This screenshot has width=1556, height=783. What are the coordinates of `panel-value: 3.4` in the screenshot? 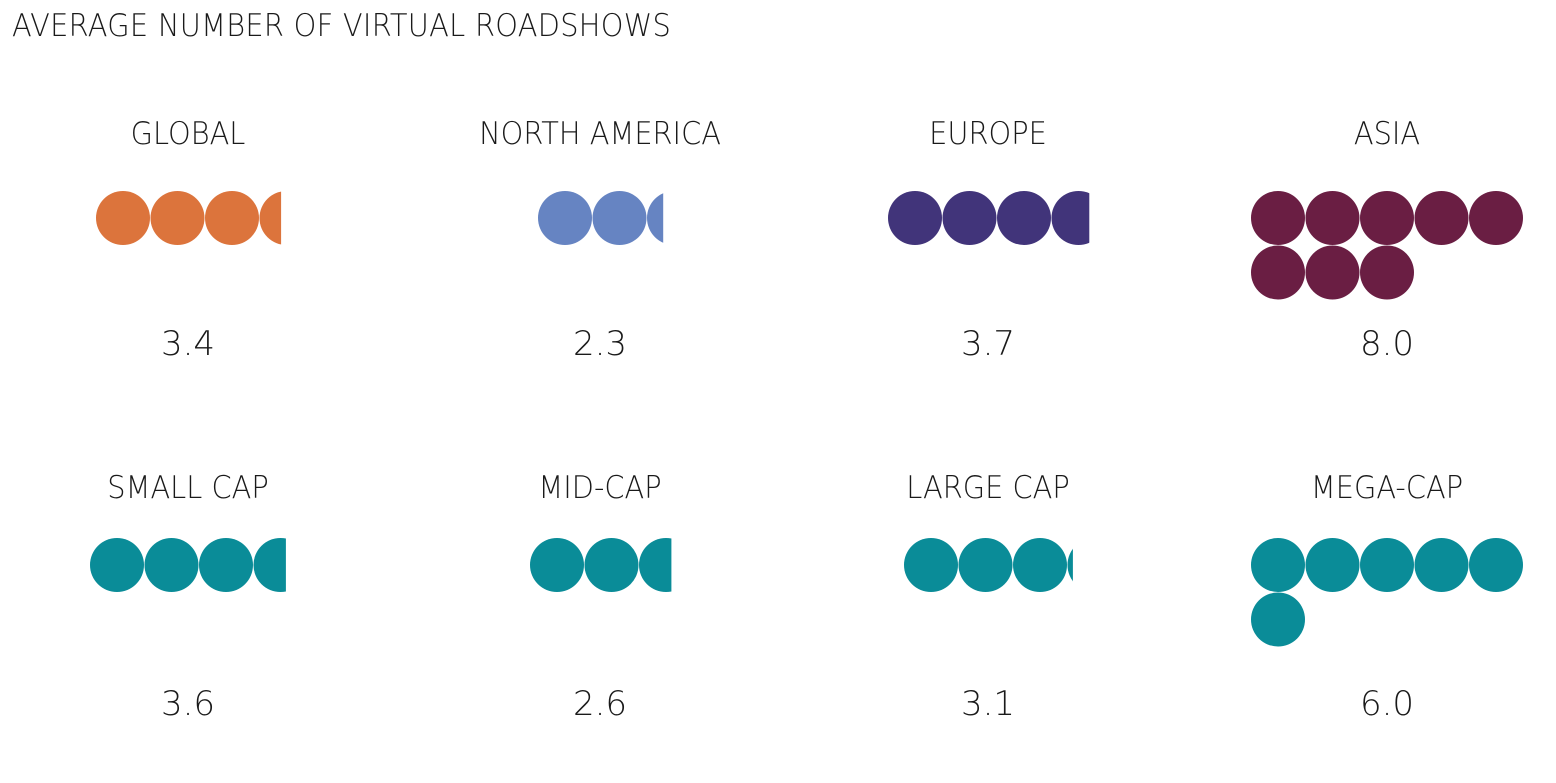 It's located at (188, 344).